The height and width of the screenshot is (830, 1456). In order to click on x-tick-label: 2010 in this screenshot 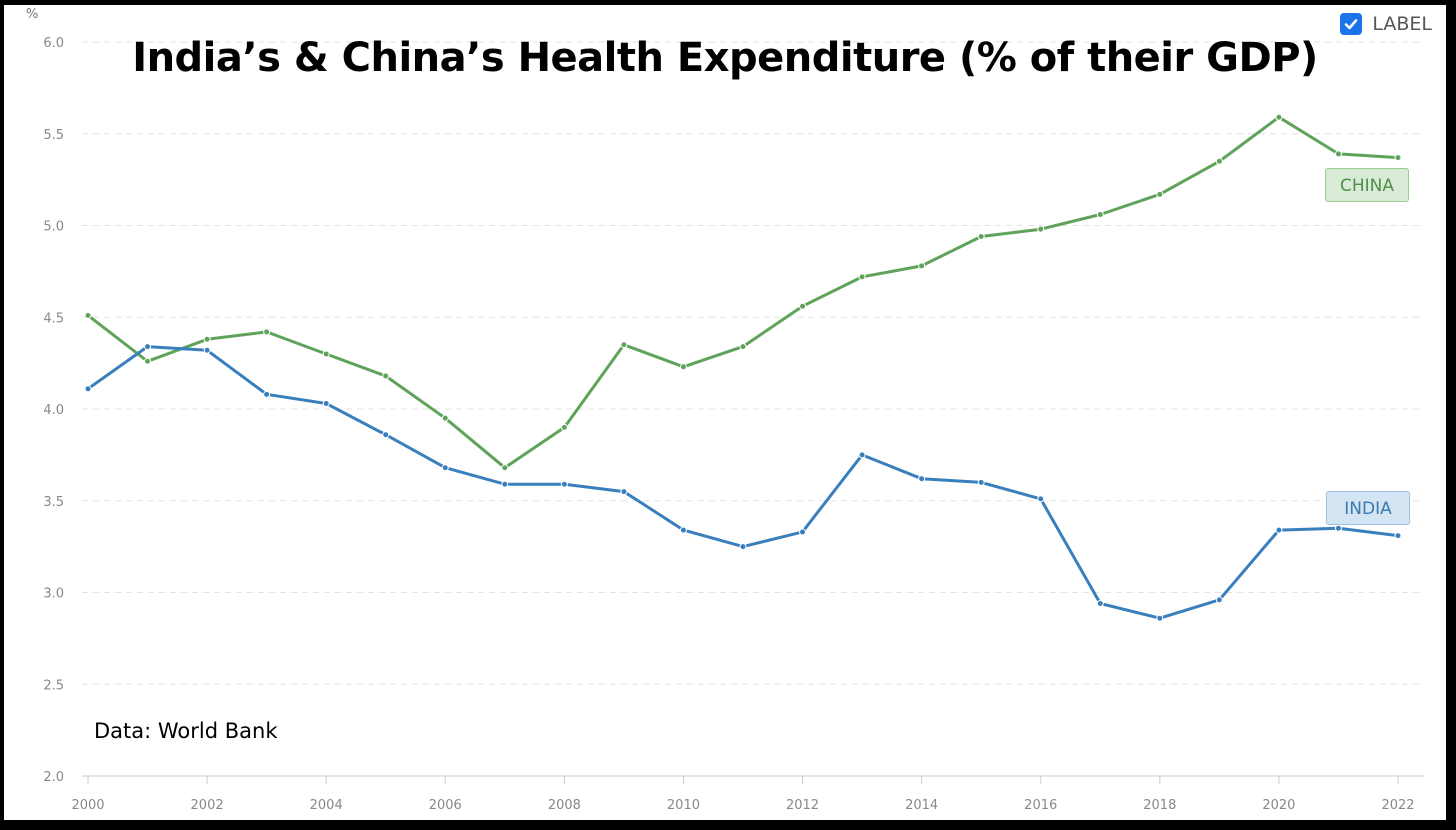, I will do `click(683, 805)`.